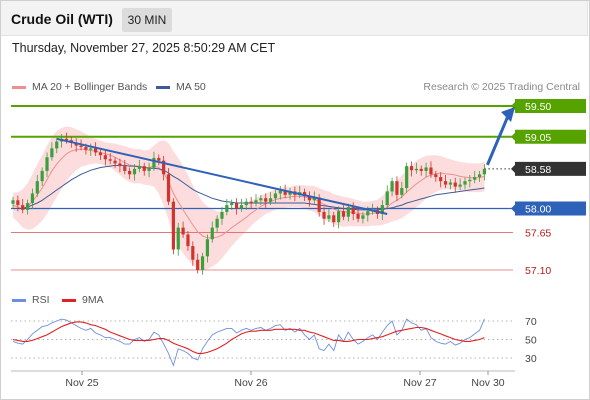  Describe the element at coordinates (538, 271) in the screenshot. I see `level-label-57-10: 57.10` at that location.